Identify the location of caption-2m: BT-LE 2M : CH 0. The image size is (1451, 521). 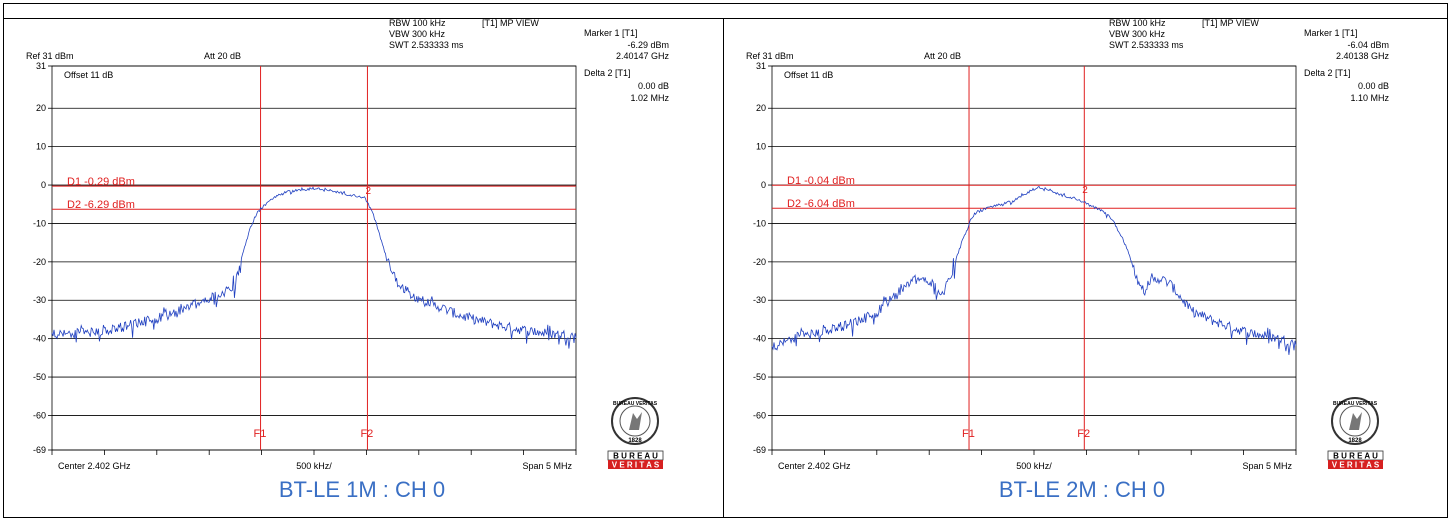
(1082, 489).